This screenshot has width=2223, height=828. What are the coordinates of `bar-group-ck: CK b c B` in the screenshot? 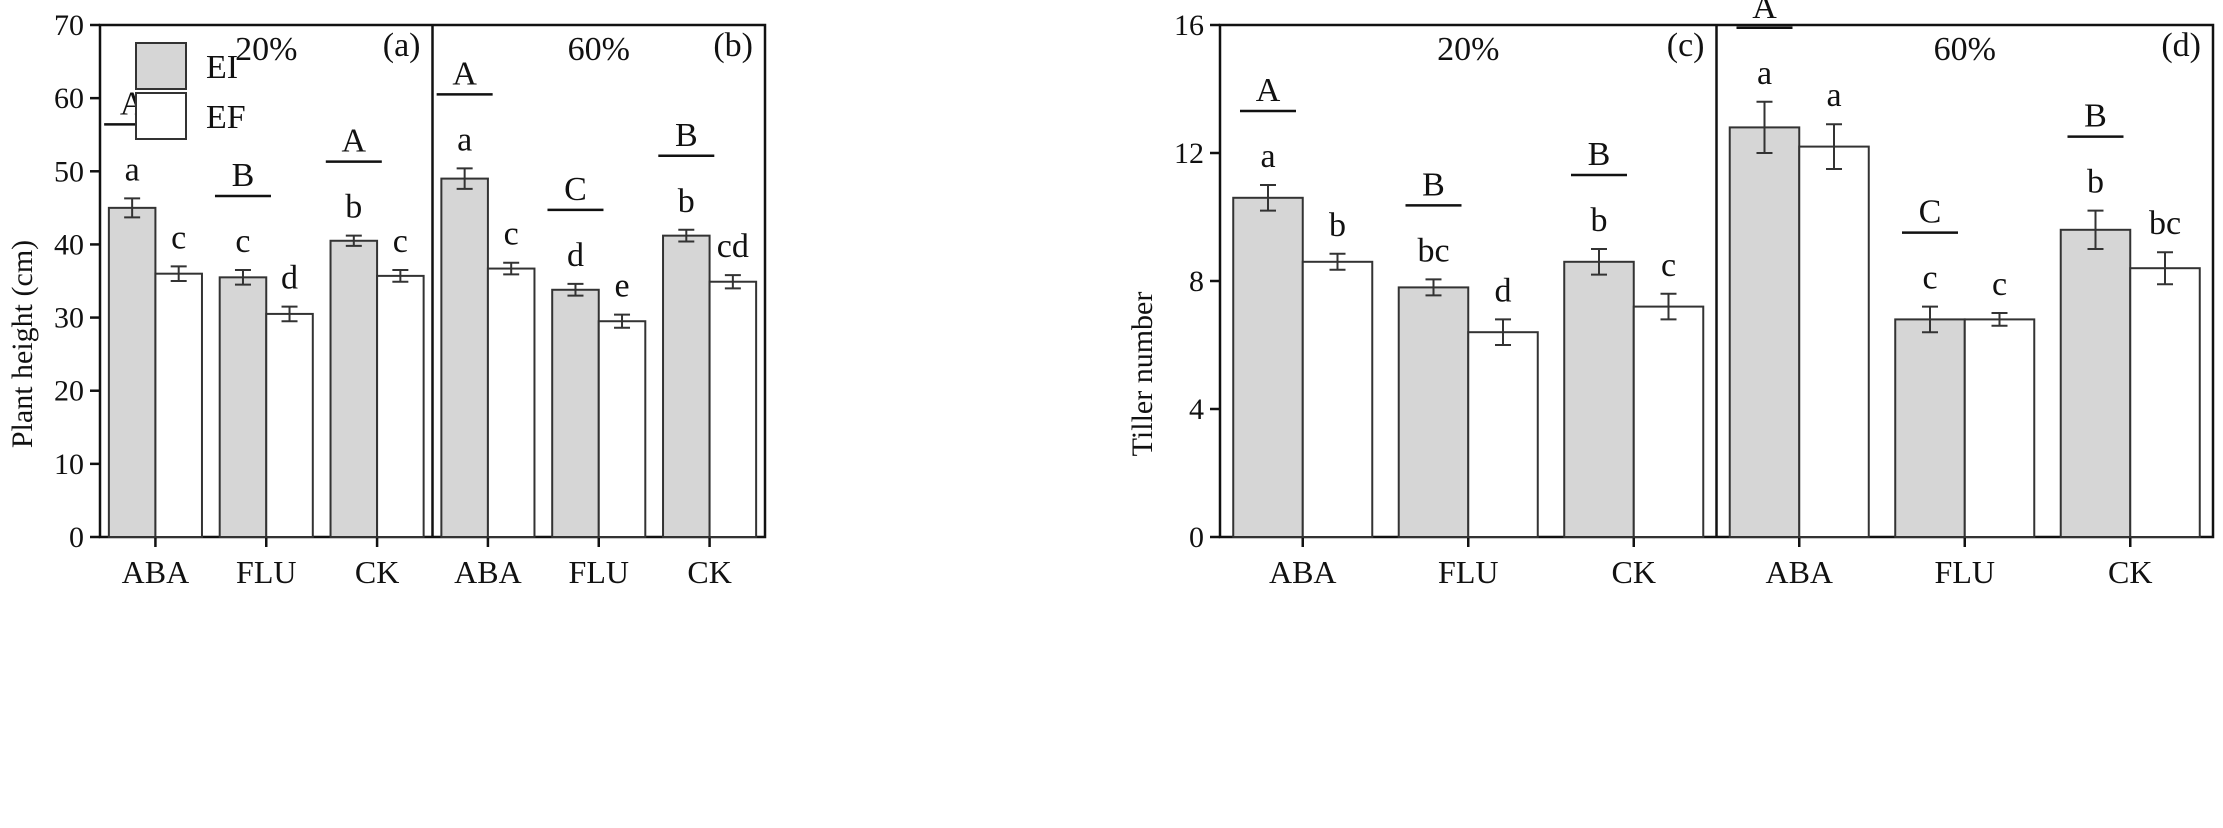 It's located at (1634, 363).